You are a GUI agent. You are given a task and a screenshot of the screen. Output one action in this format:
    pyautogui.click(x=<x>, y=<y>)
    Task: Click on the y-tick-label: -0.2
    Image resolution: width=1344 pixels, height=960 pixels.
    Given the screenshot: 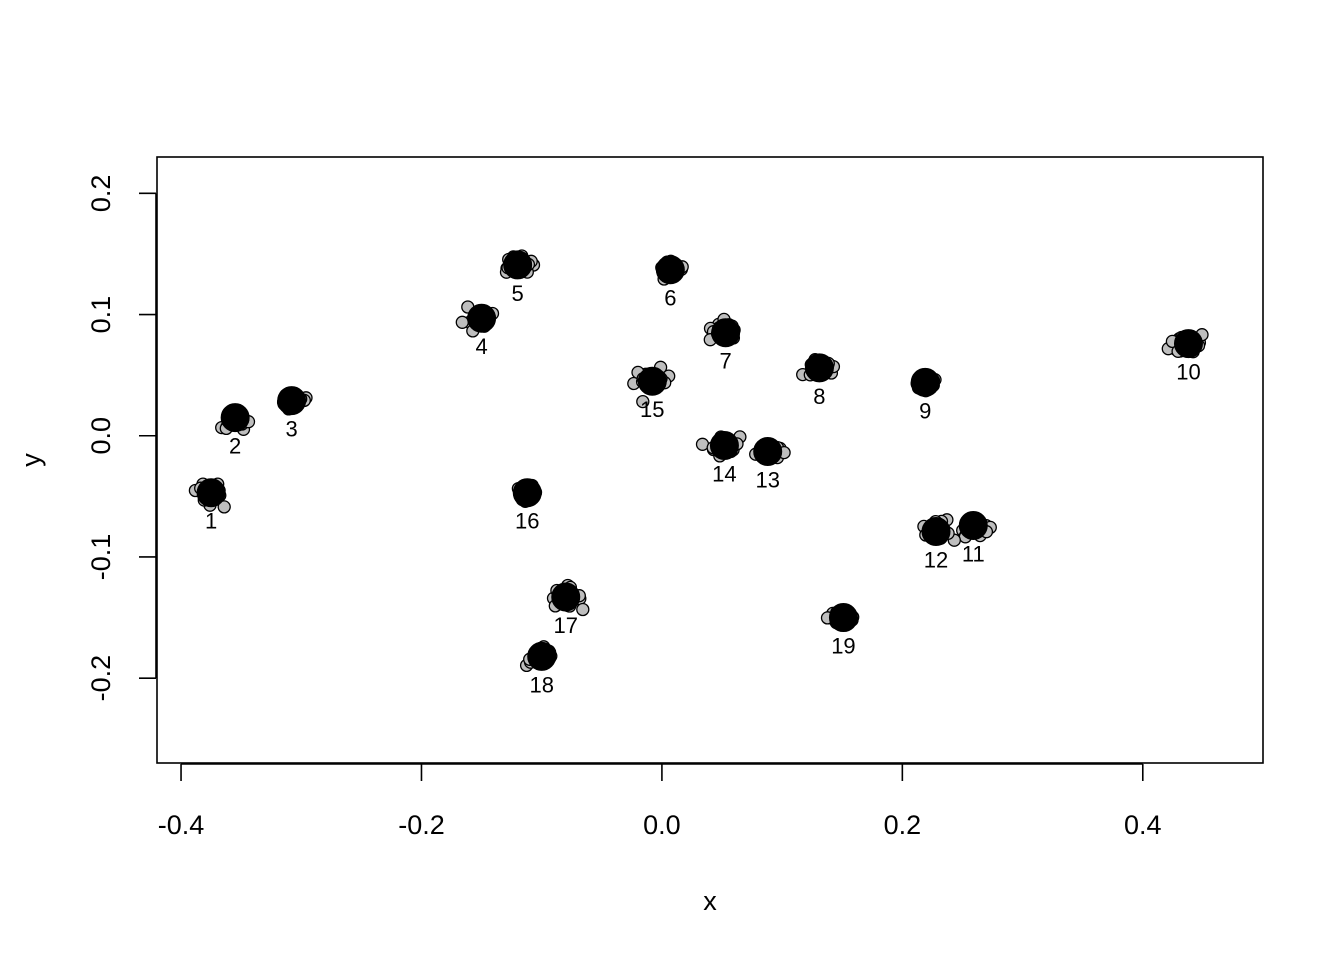 What is the action you would take?
    pyautogui.click(x=101, y=678)
    